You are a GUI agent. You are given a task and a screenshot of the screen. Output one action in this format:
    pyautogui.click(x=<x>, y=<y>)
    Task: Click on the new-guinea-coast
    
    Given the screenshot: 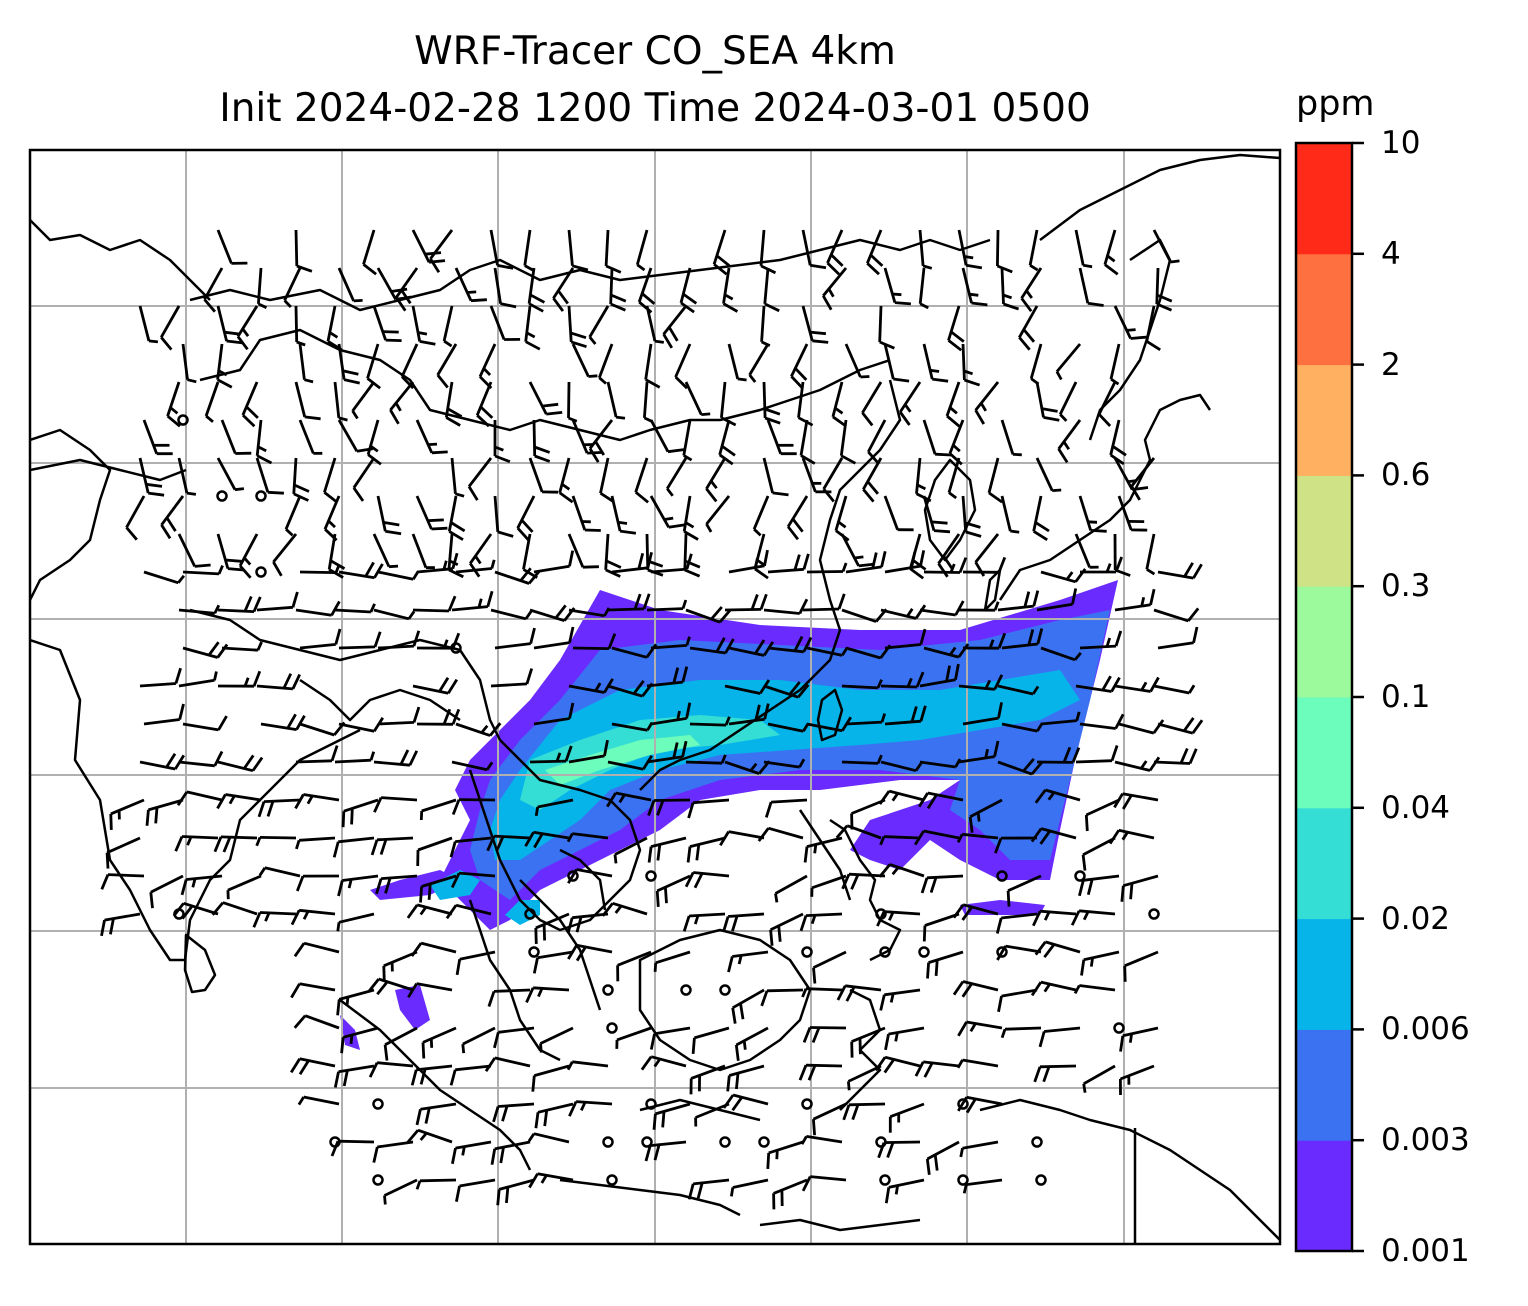 What is the action you would take?
    pyautogui.click(x=1129, y=1169)
    